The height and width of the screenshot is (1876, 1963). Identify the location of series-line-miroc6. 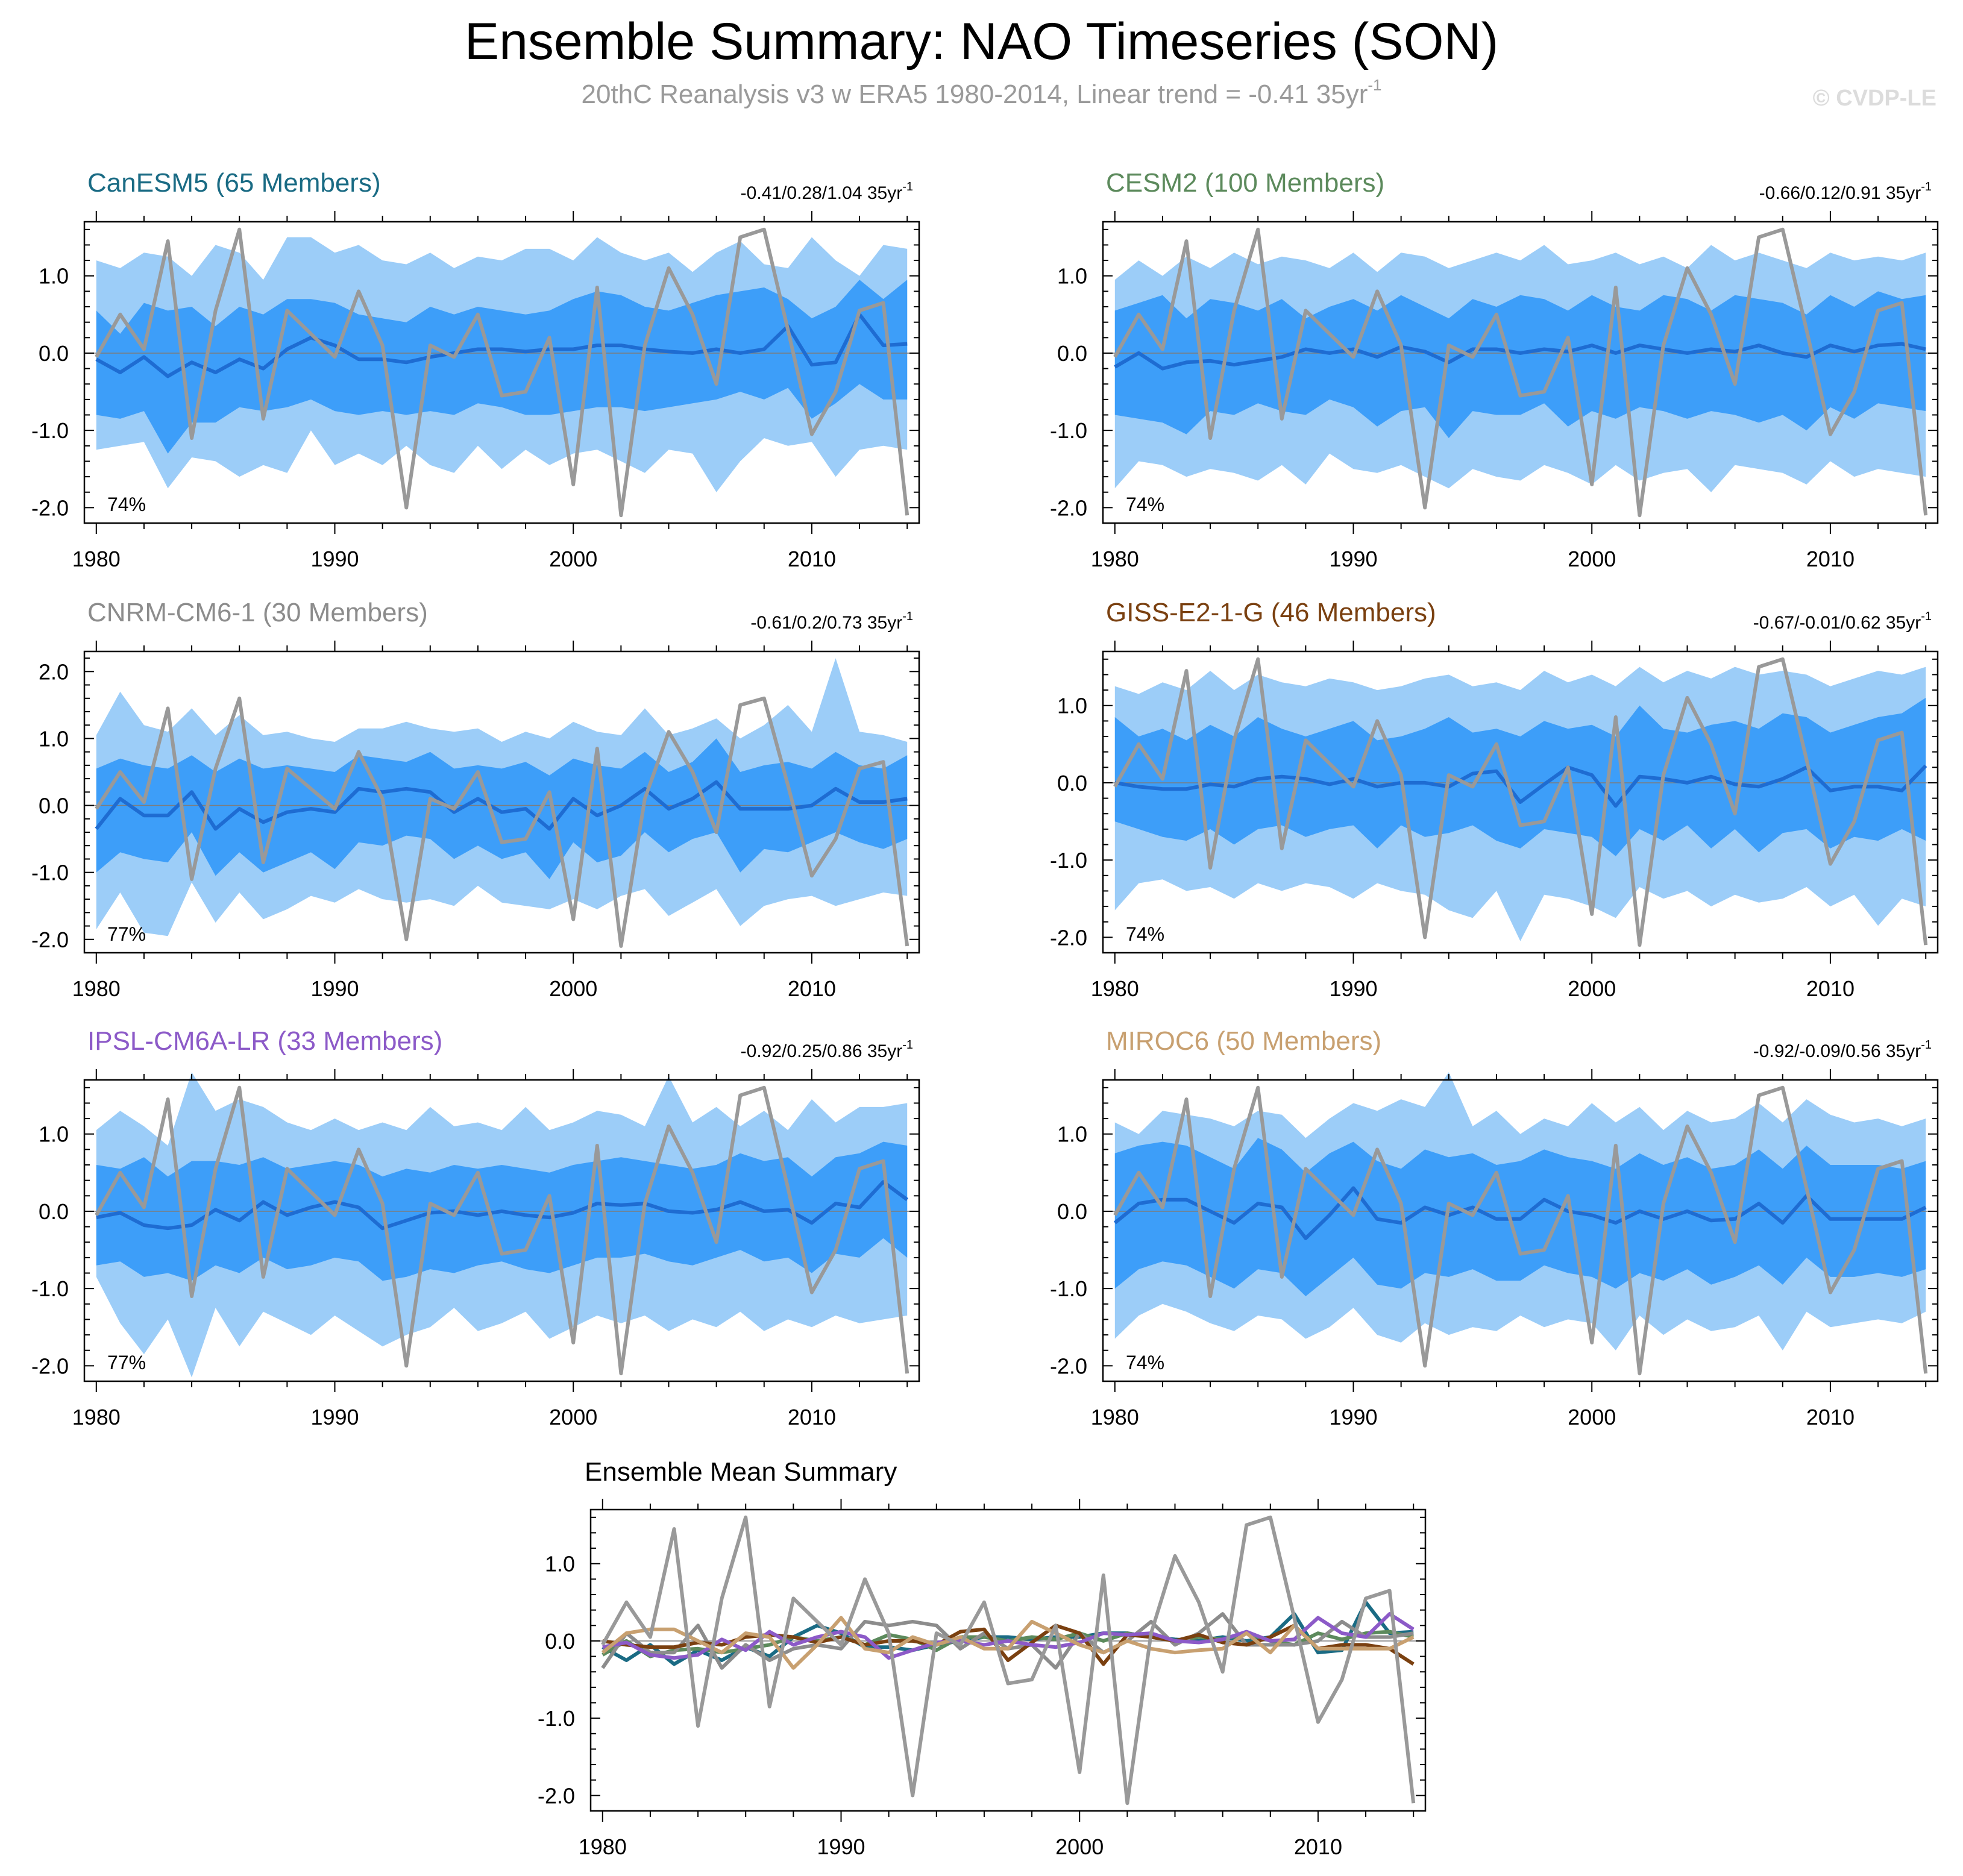
(1008, 1643).